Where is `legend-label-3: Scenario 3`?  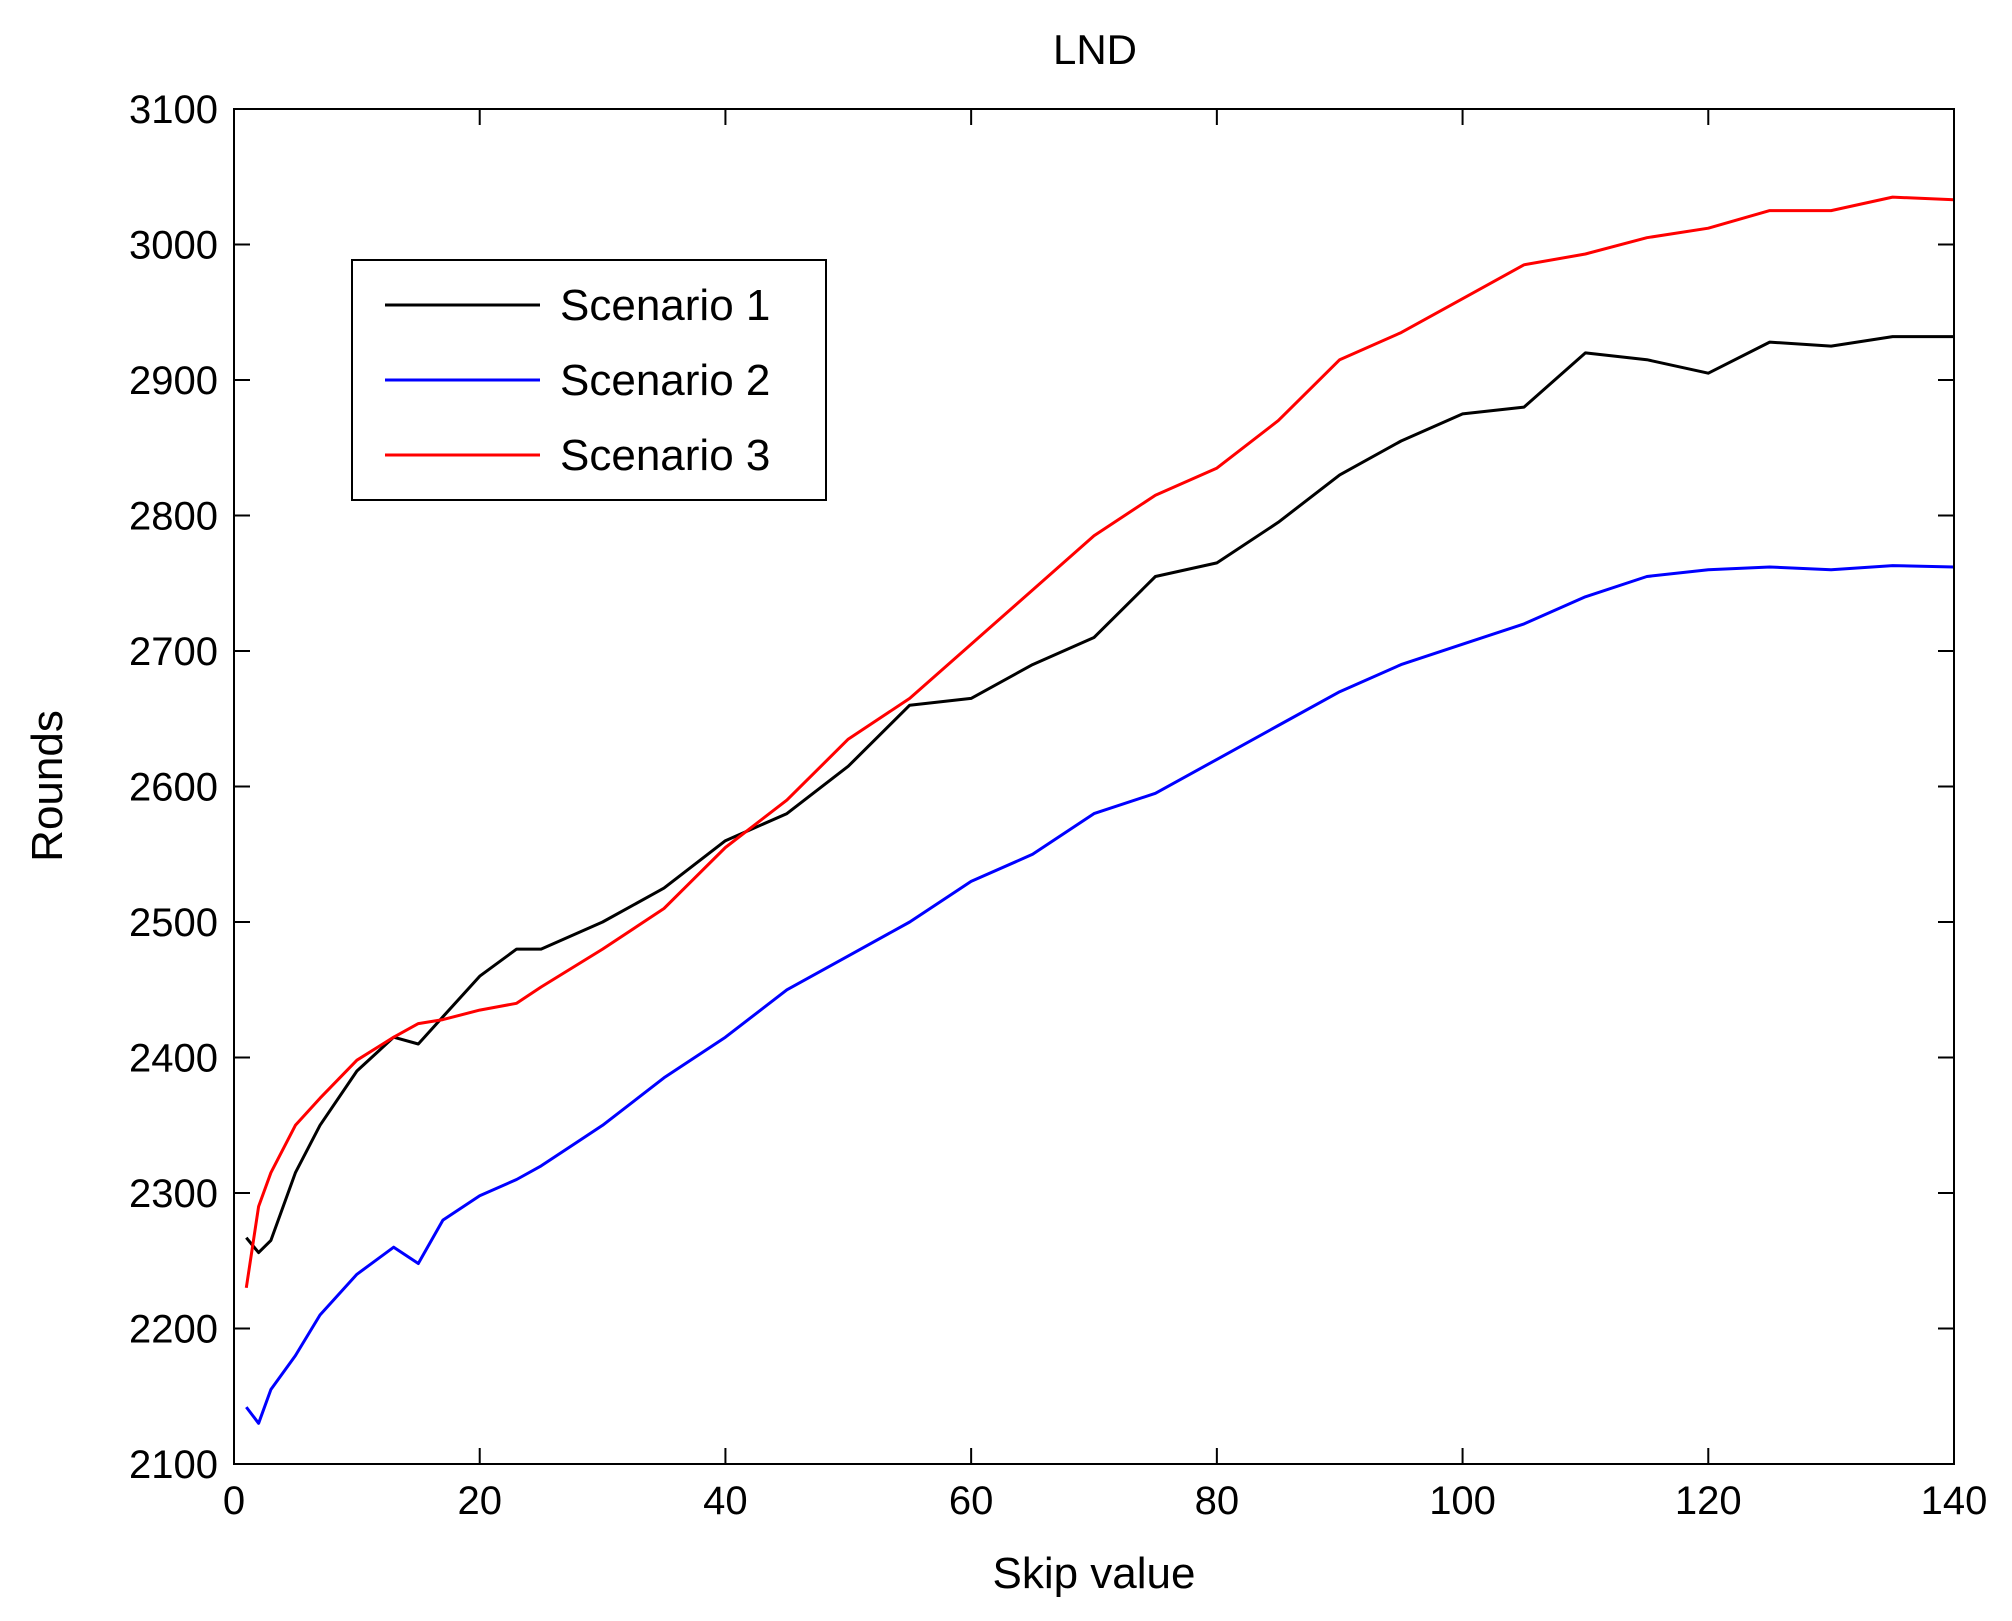
legend-label-3: Scenario 3 is located at coordinates (665, 455).